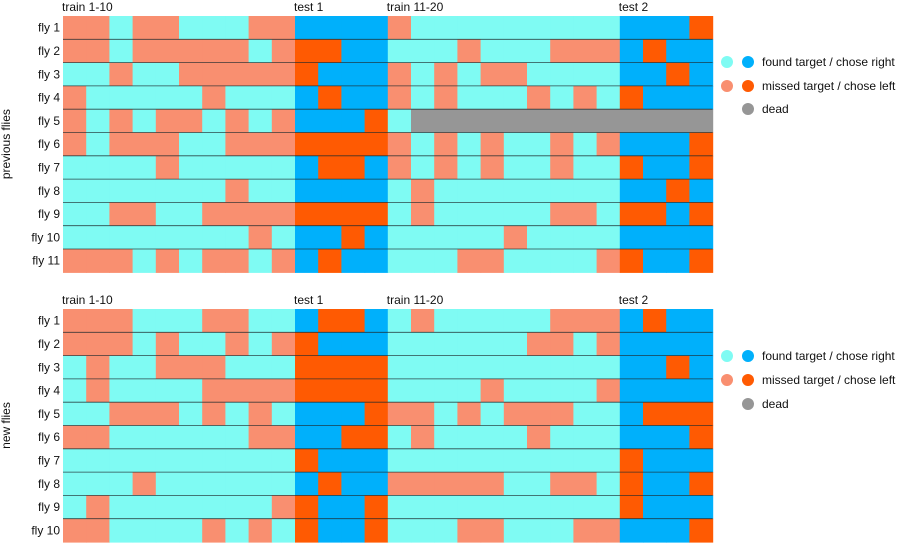  I want to click on row-label: fly 3, so click(49, 74).